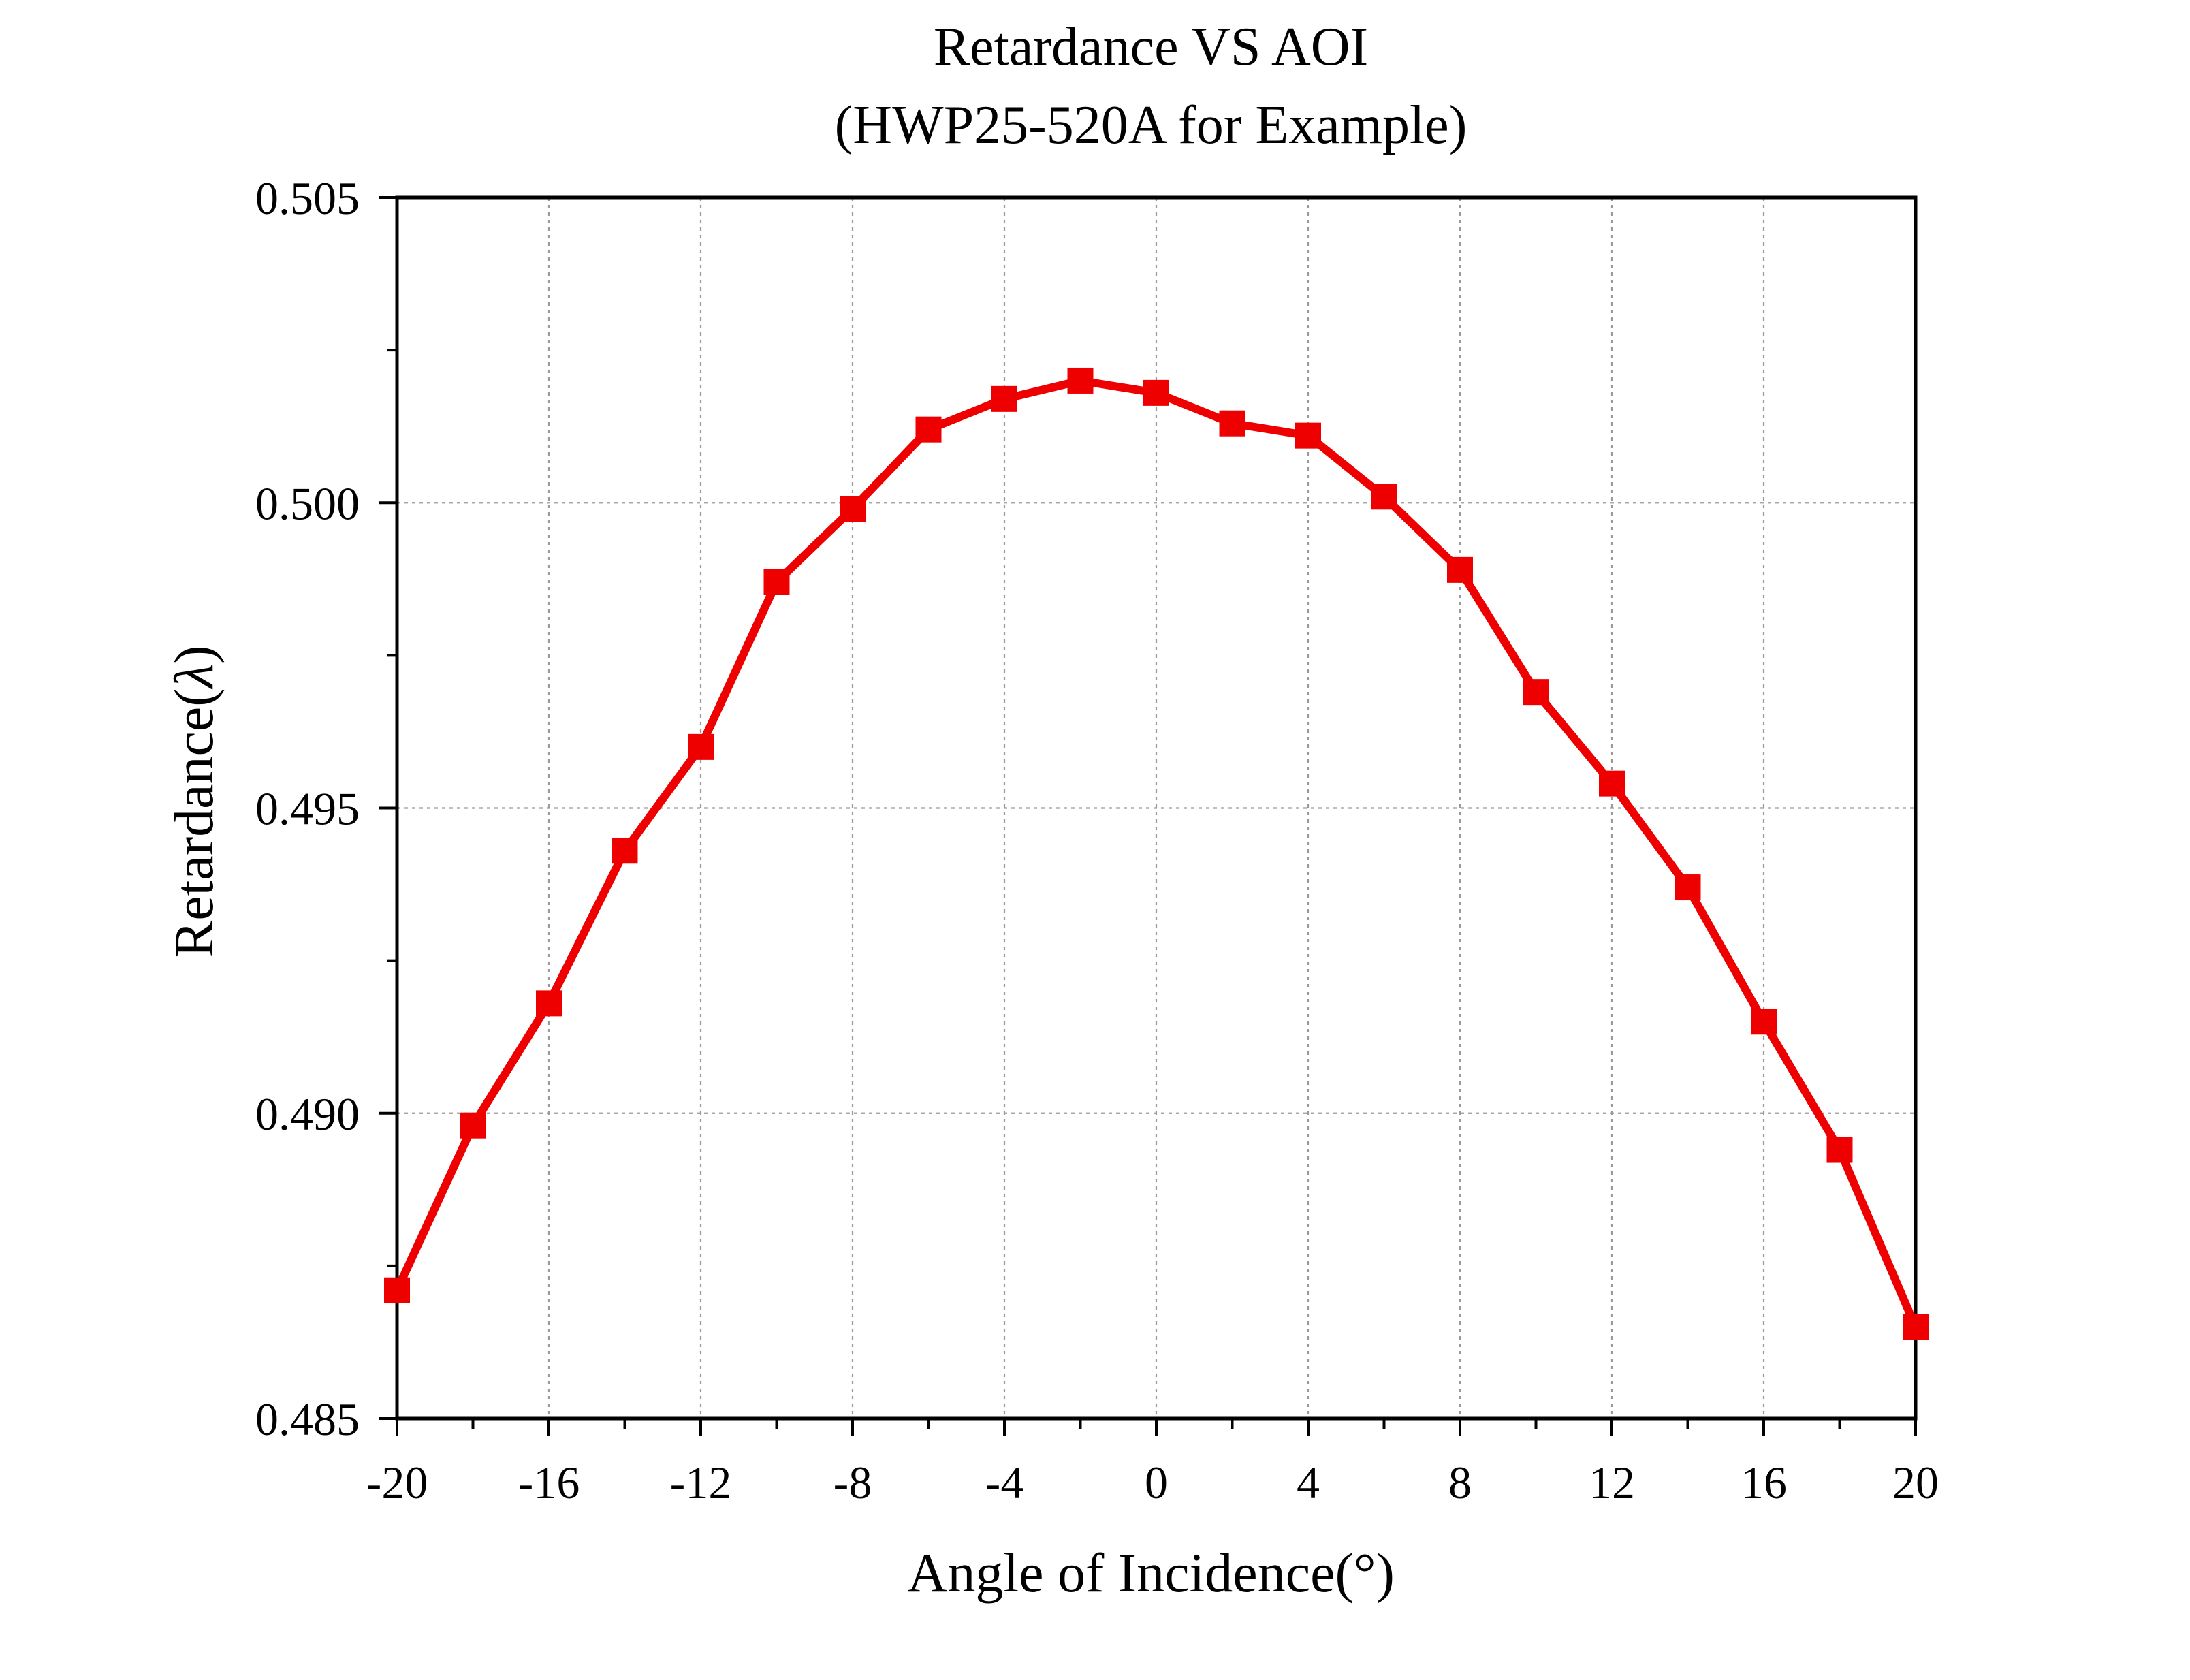 The image size is (2190, 1680). What do you see at coordinates (194, 655) in the screenshot?
I see `y-axis-label-suffix: )` at bounding box center [194, 655].